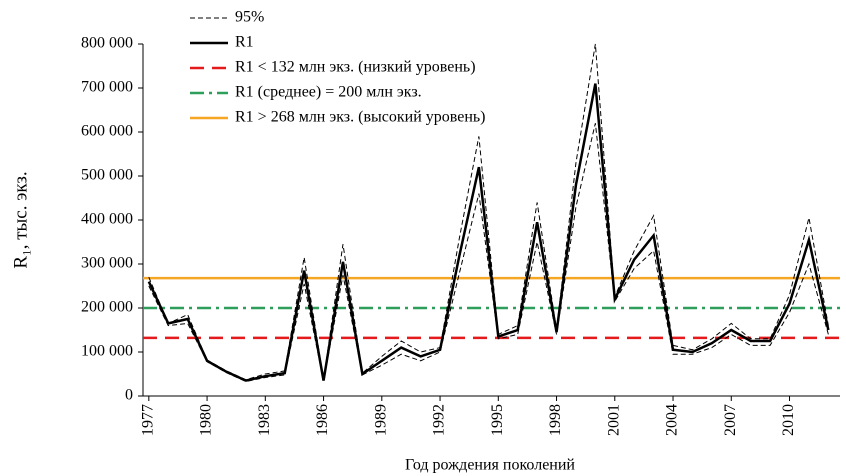 The height and width of the screenshot is (476, 846). What do you see at coordinates (360, 117) in the screenshot?
I see `legend-label: R1 > 268 млн экз. (высокий уровень)` at bounding box center [360, 117].